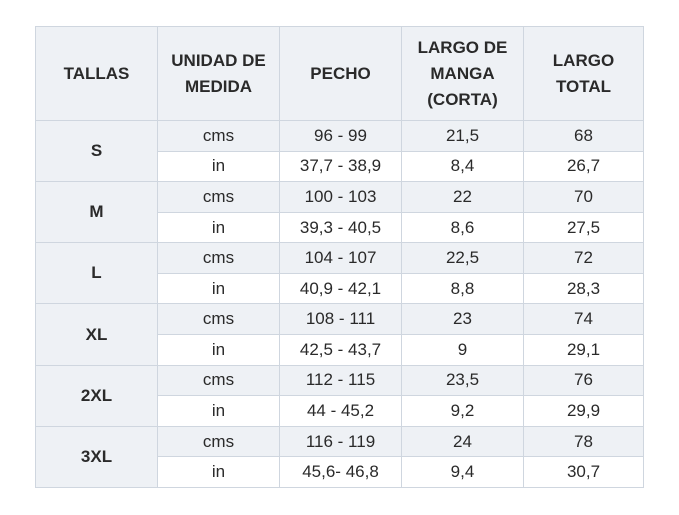 The width and height of the screenshot is (679, 515). I want to click on header-largo-de-manga: LARGO DE MANGA (CORTA), so click(462, 73).